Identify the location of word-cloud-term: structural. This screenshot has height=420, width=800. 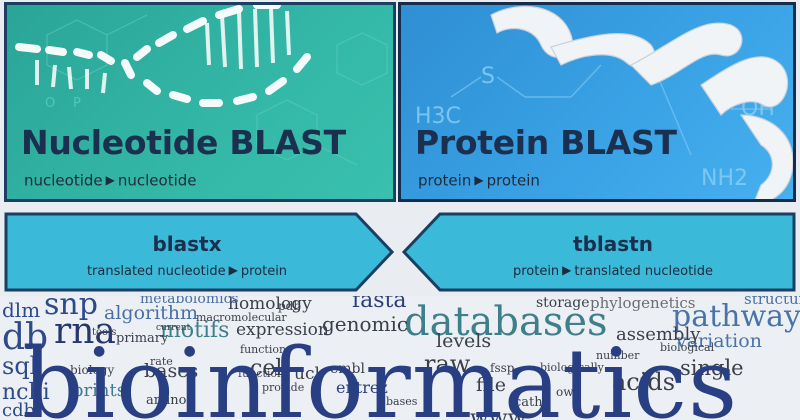
(772, 302).